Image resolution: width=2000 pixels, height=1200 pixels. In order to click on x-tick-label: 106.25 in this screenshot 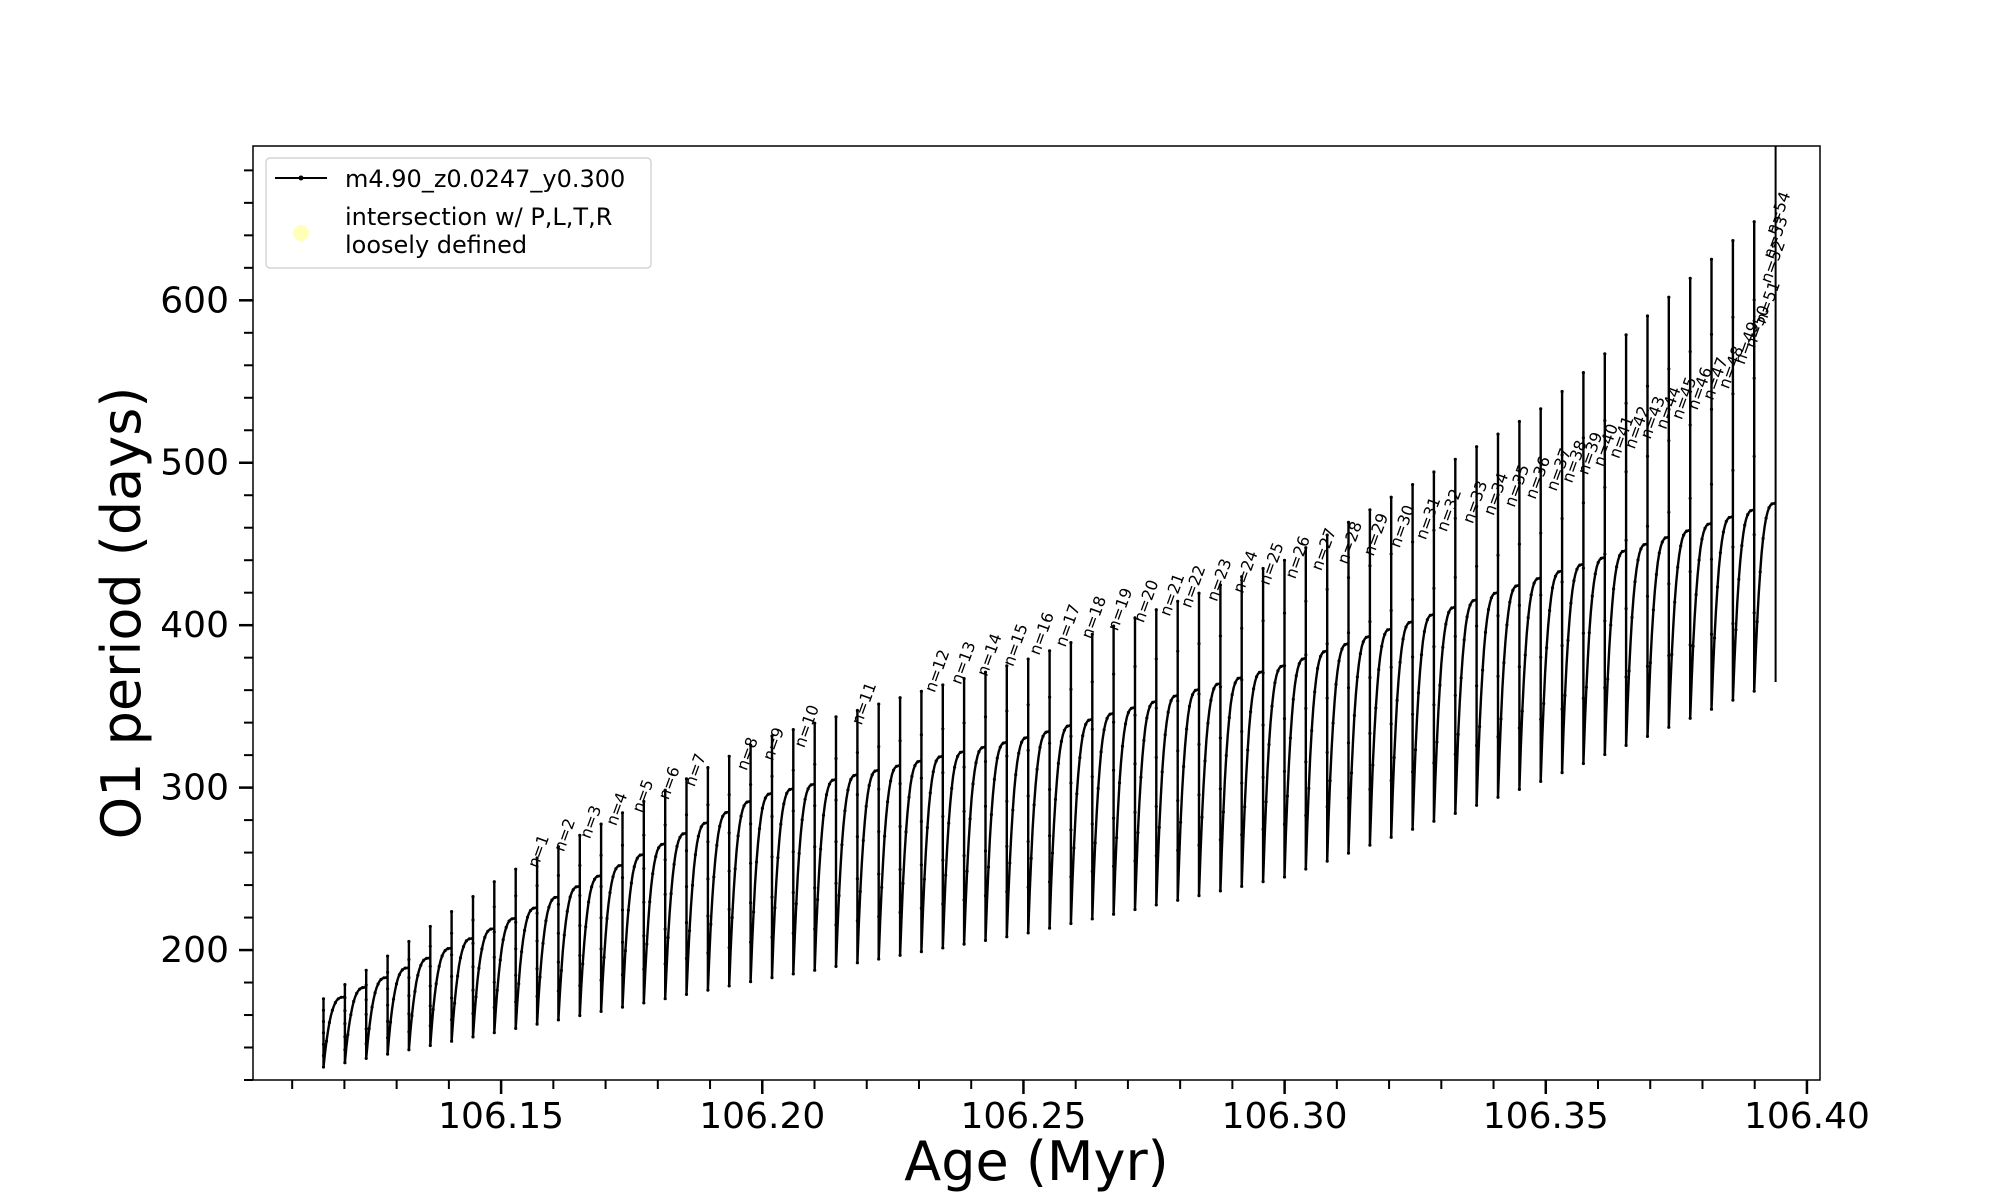, I will do `click(1023, 1116)`.